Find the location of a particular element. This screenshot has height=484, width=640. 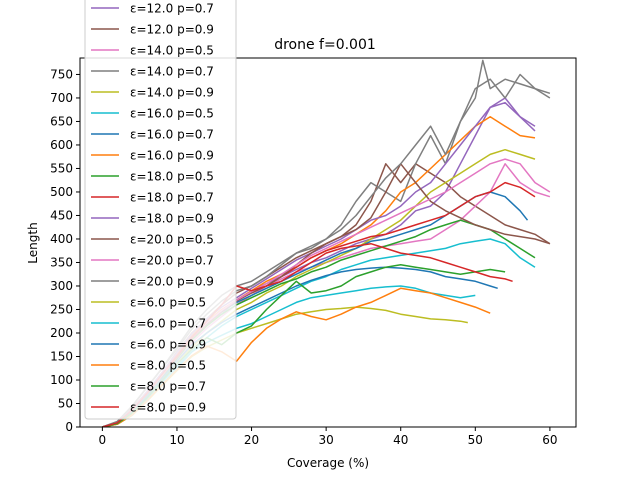

y-tick-label: 50 is located at coordinates (65, 403).